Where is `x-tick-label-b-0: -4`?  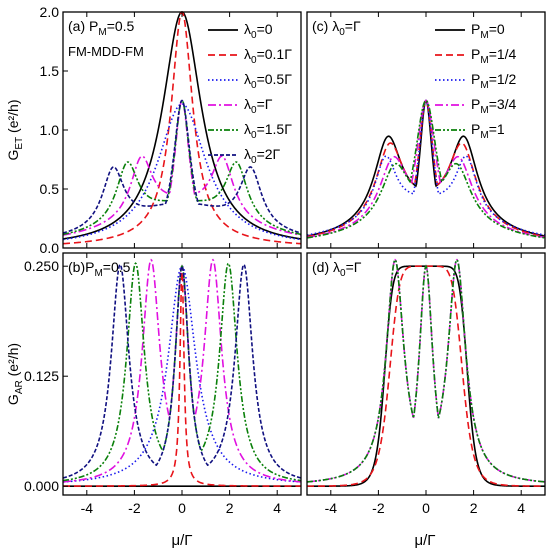 x-tick-label-b-0: -4 is located at coordinates (87, 508).